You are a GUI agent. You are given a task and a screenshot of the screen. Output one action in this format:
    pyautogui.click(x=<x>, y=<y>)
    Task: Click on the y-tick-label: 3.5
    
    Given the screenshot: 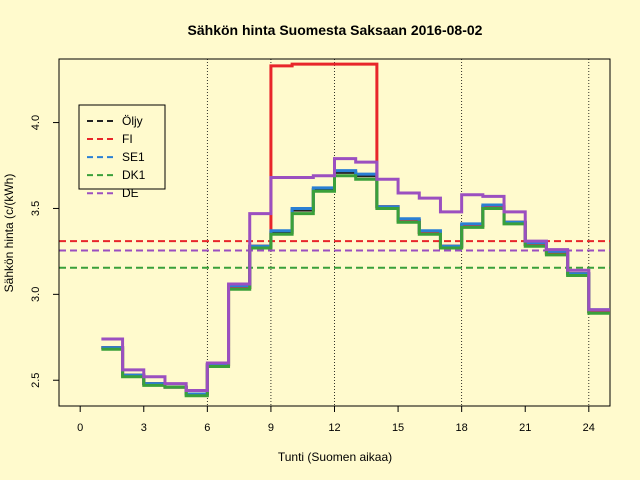 What is the action you would take?
    pyautogui.click(x=36, y=208)
    